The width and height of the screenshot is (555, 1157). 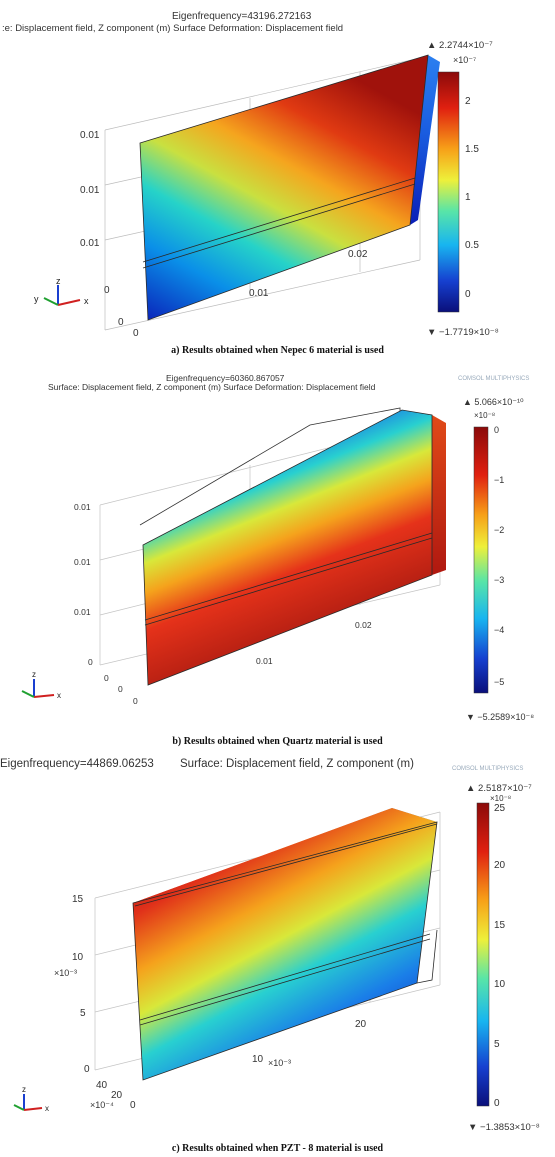 I want to click on colorbar-tick: 0.5, so click(x=472, y=245).